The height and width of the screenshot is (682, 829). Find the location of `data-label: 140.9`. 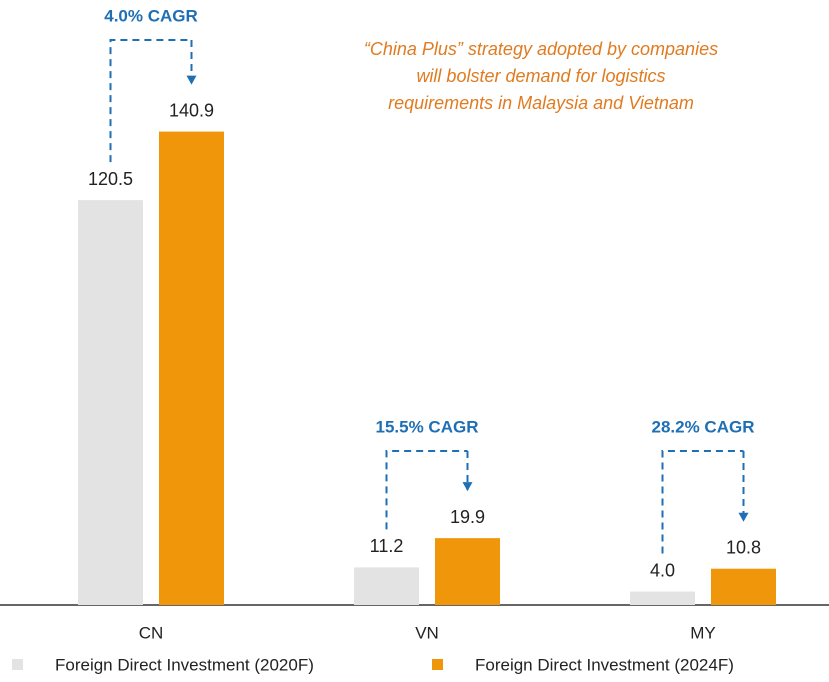

data-label: 140.9 is located at coordinates (191, 110).